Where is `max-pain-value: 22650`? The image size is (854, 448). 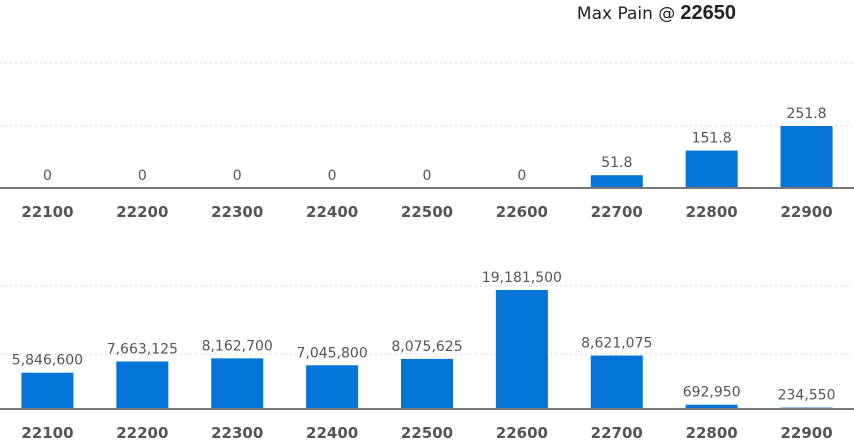 max-pain-value: 22650 is located at coordinates (708, 13).